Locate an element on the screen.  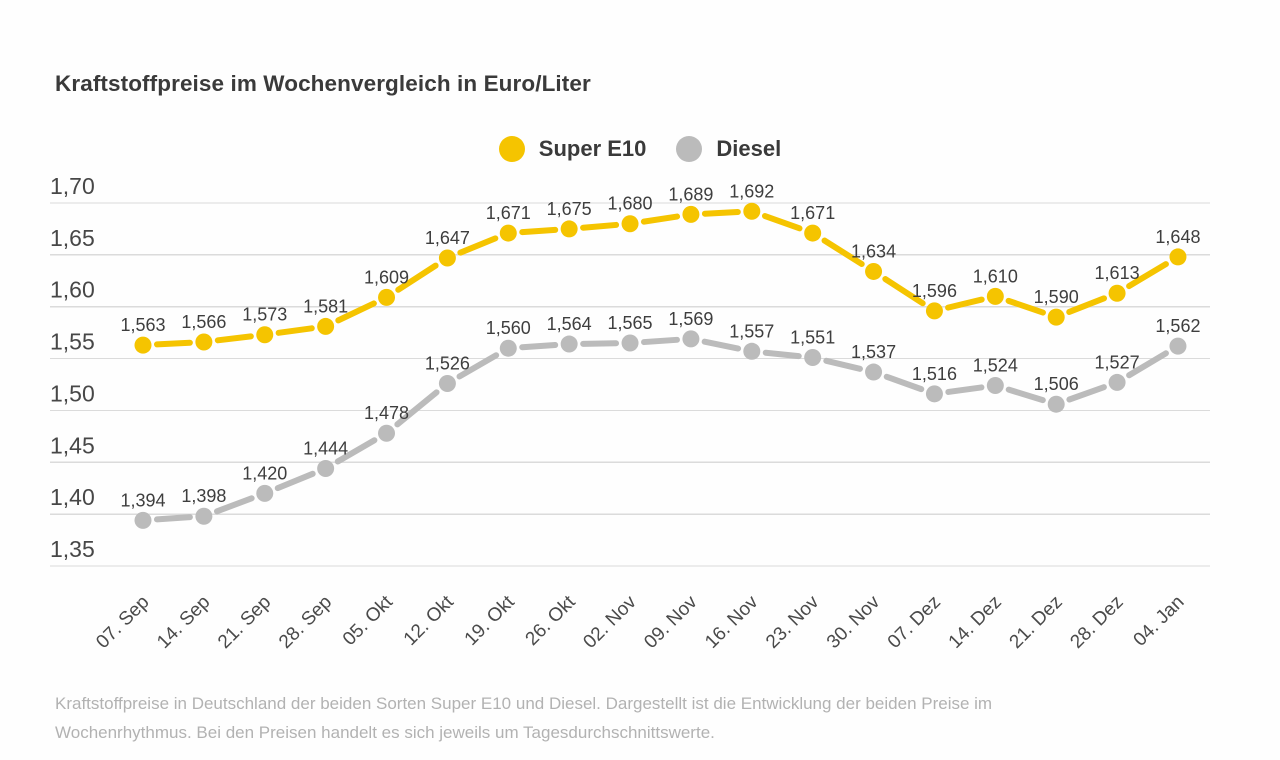
legend-dot-diesel is located at coordinates (689, 149).